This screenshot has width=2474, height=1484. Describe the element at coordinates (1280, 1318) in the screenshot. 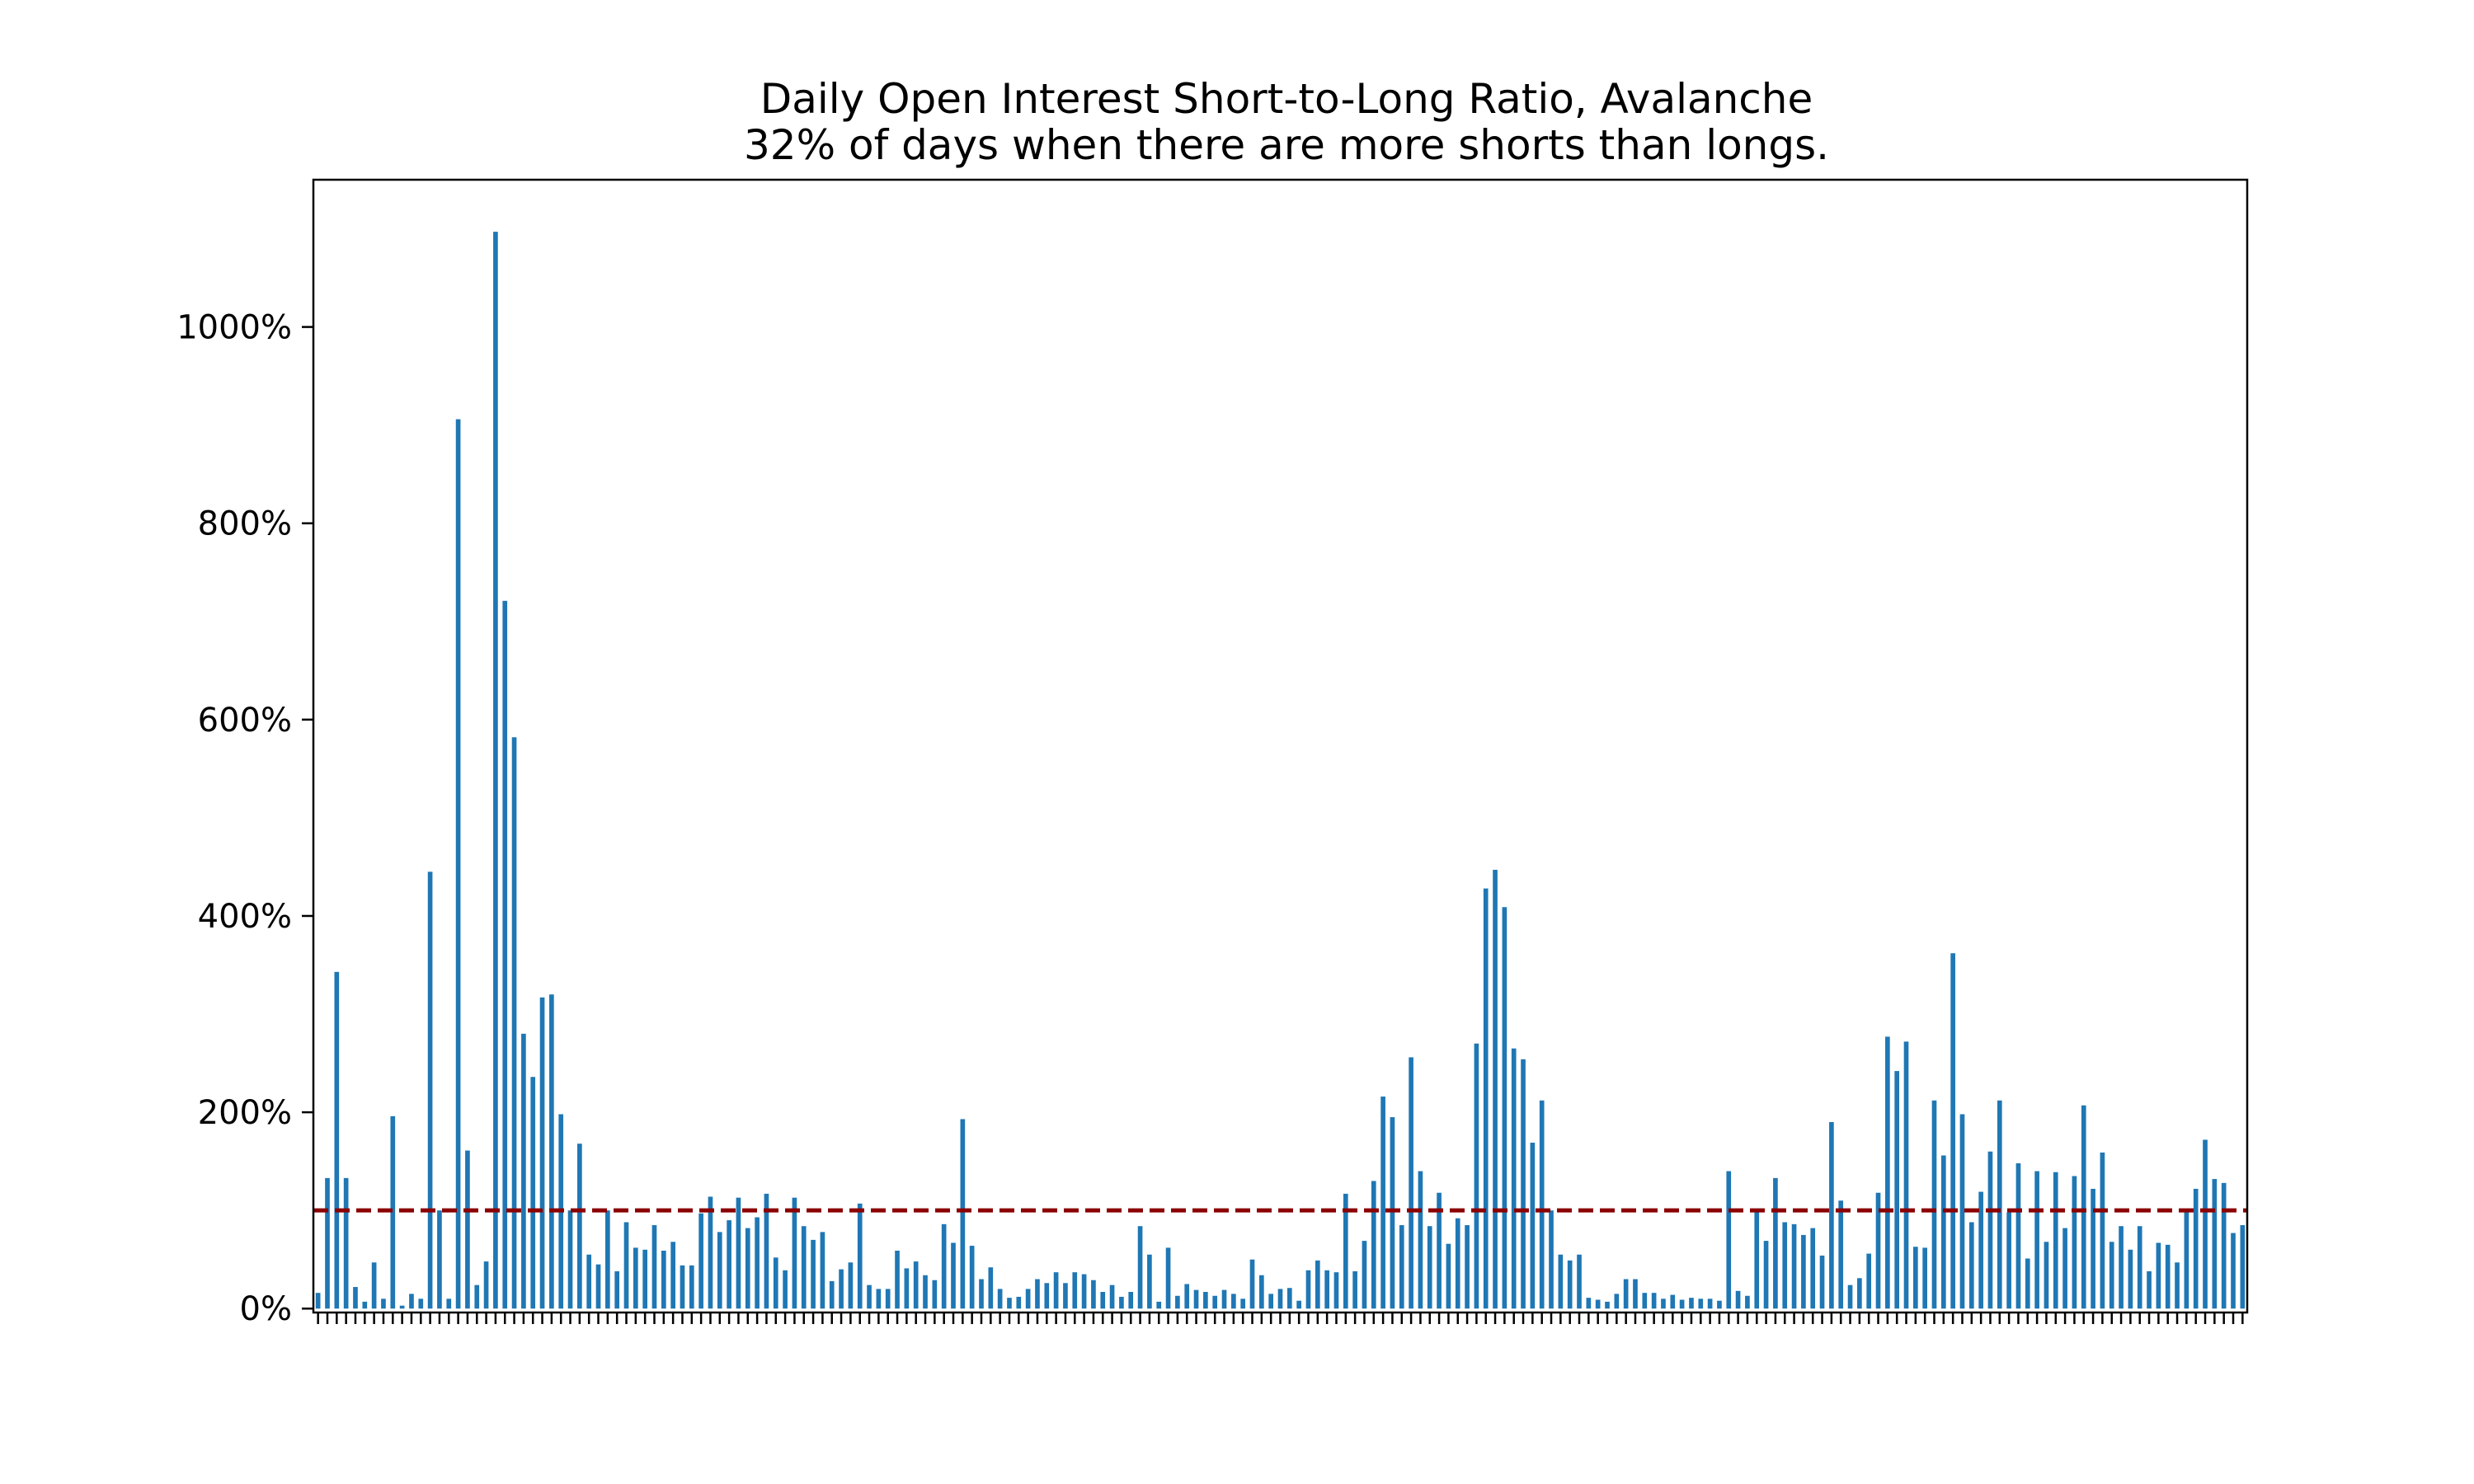

I see `x-axis` at that location.